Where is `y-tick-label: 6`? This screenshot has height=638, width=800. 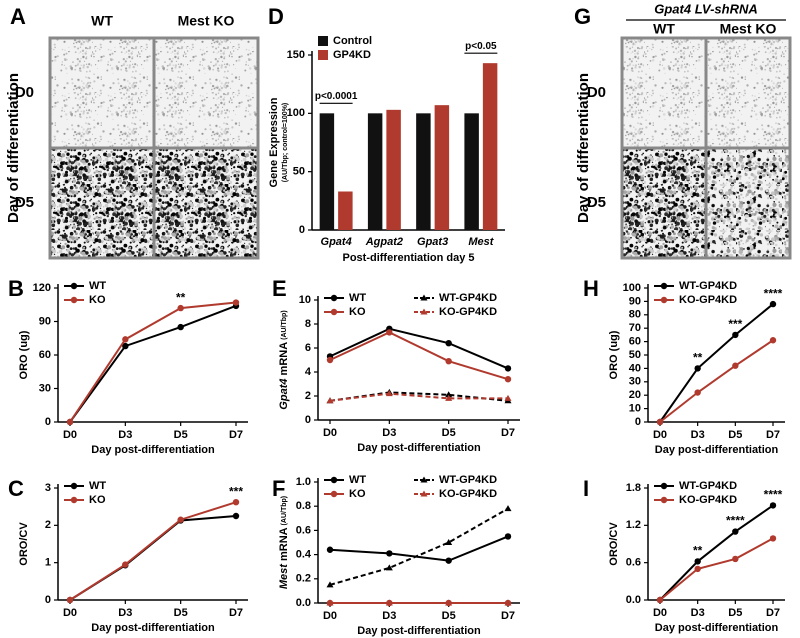
y-tick-label: 6 is located at coordinates (308, 348).